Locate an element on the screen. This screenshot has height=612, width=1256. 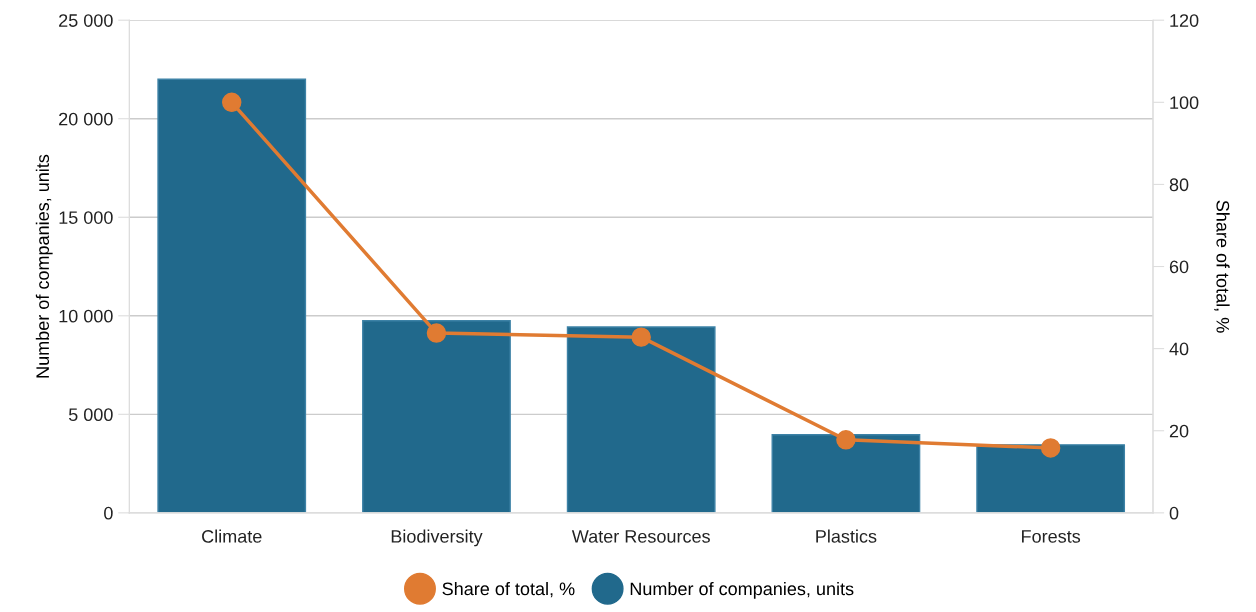
legend-label: Number of companies, units is located at coordinates (742, 590).